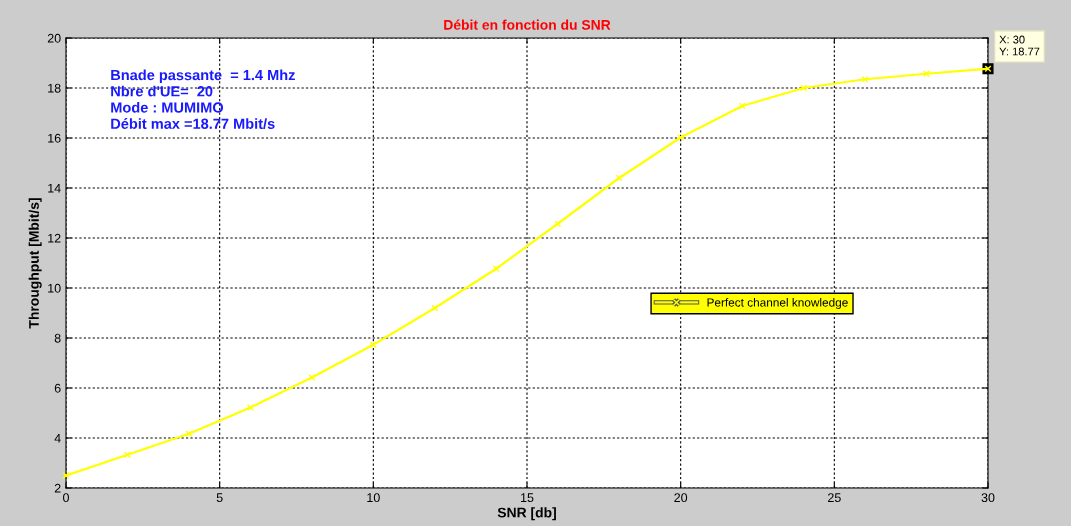 The width and height of the screenshot is (1071, 526). What do you see at coordinates (54, 38) in the screenshot?
I see `y-tick-label: 20` at bounding box center [54, 38].